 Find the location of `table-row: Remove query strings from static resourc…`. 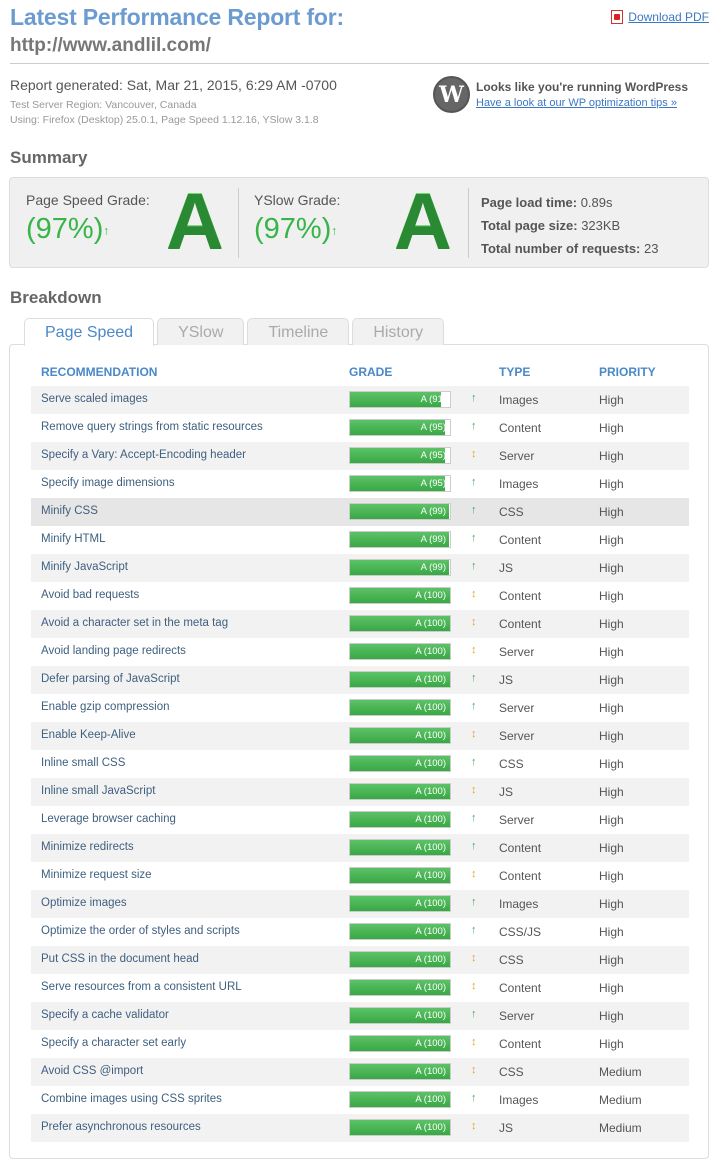

table-row: Remove query strings from static resourc… is located at coordinates (360, 428).